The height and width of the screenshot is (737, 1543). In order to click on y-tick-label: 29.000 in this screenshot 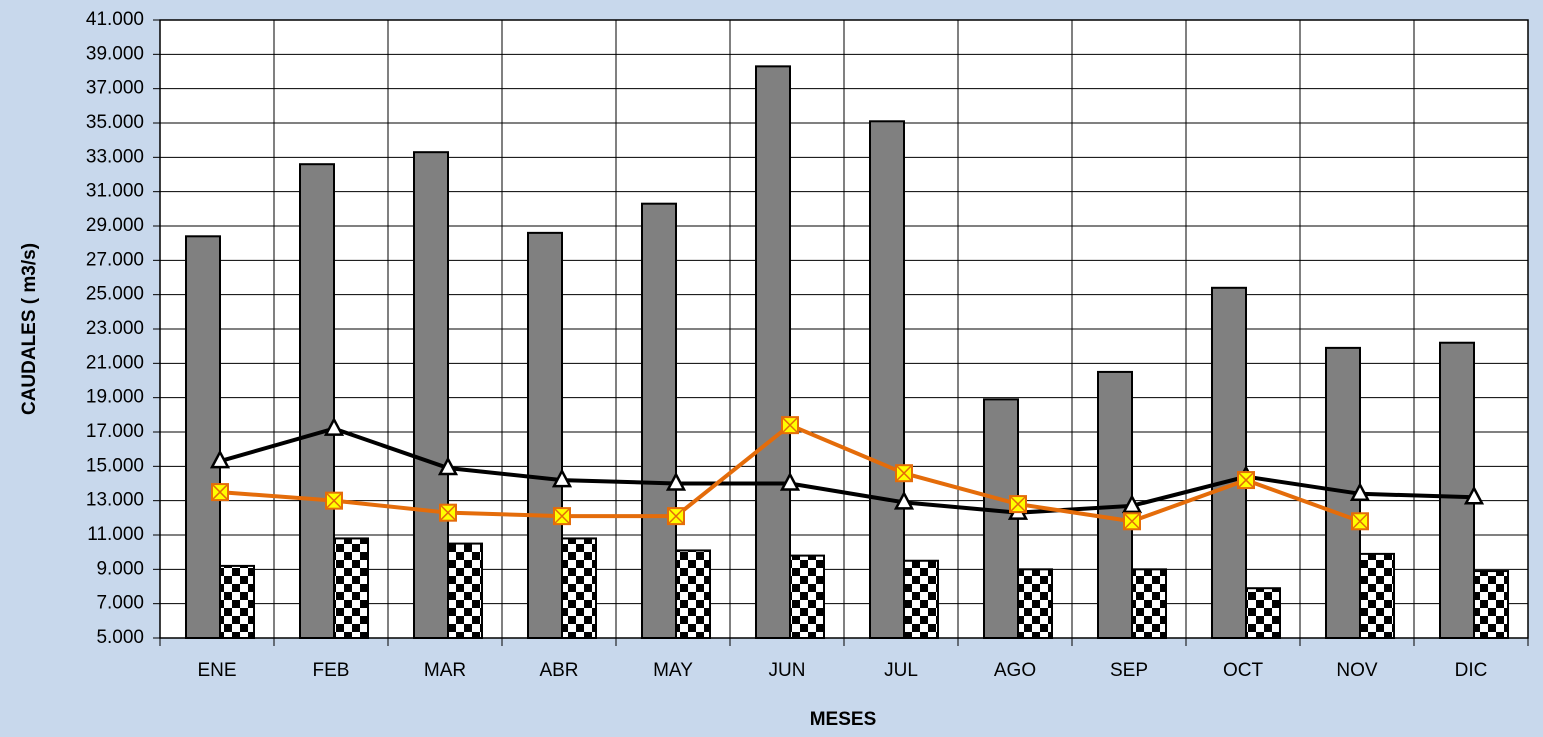, I will do `click(115, 225)`.